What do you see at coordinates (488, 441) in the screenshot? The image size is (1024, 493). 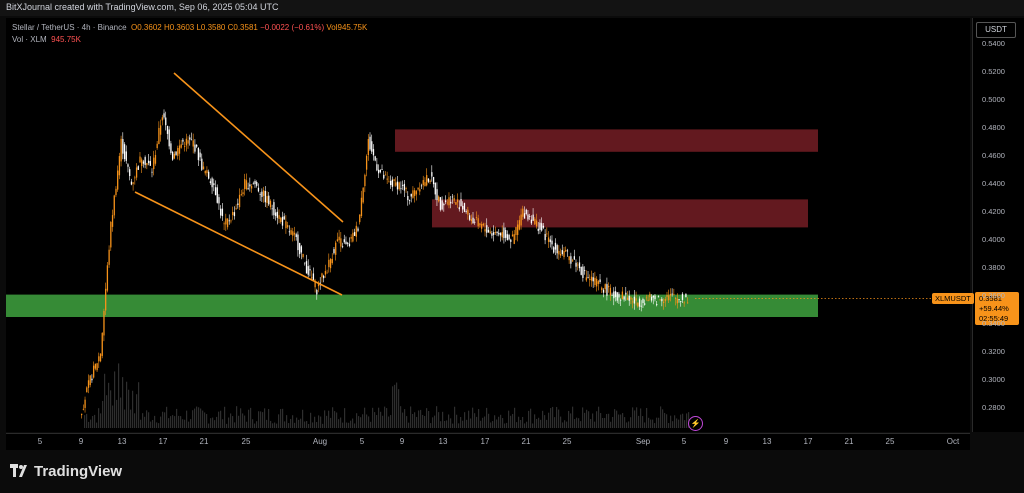 I see `time-axis` at bounding box center [488, 441].